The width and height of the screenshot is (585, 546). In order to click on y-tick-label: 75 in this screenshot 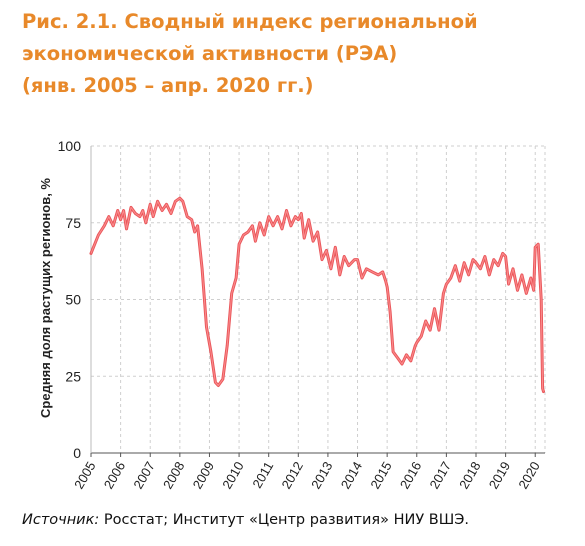, I will do `click(73, 223)`.